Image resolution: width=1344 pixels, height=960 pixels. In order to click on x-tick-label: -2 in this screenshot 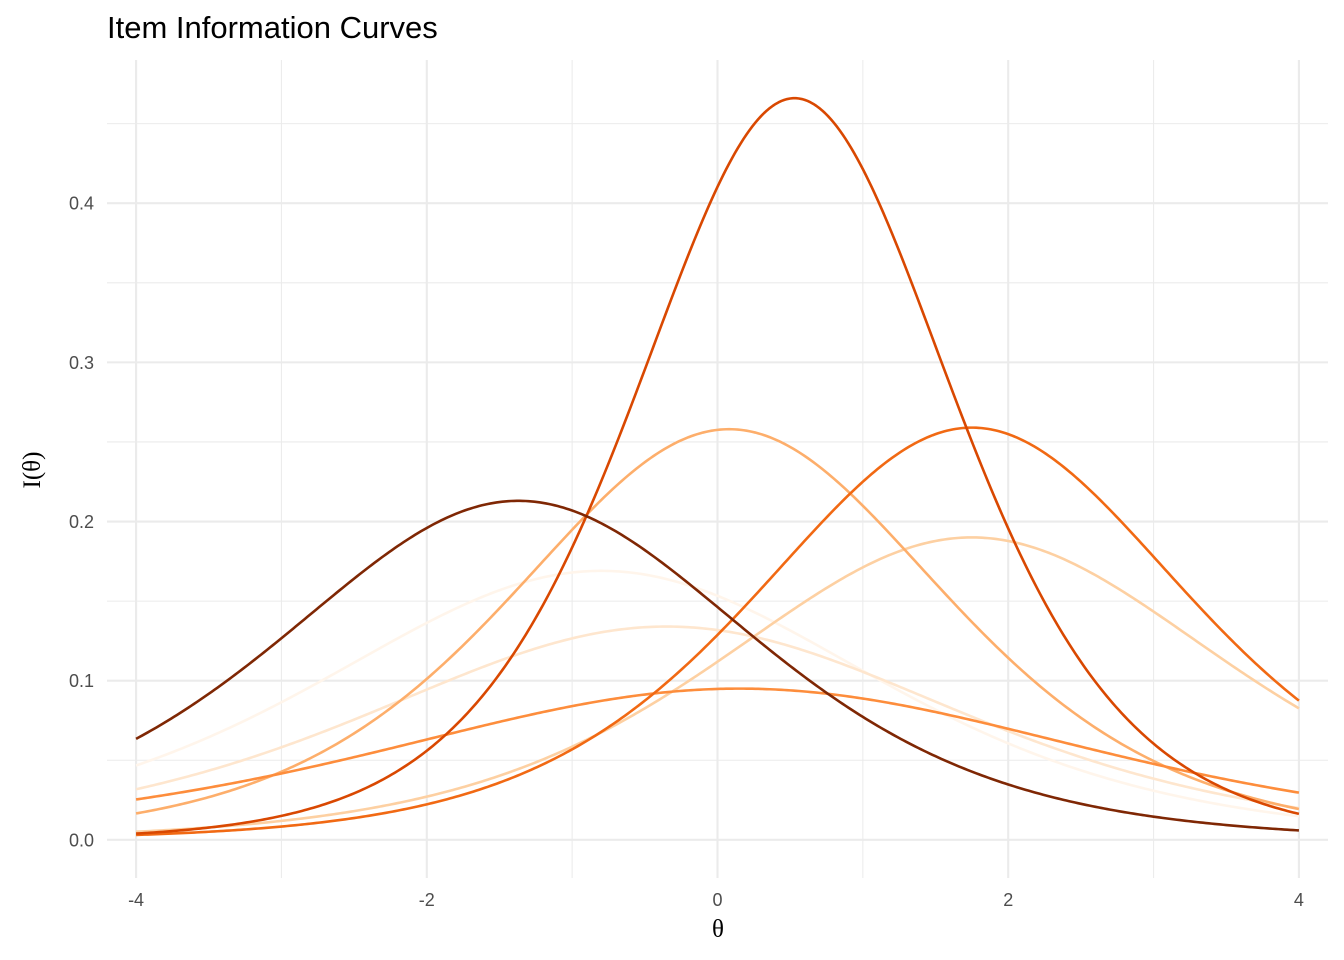, I will do `click(427, 900)`.